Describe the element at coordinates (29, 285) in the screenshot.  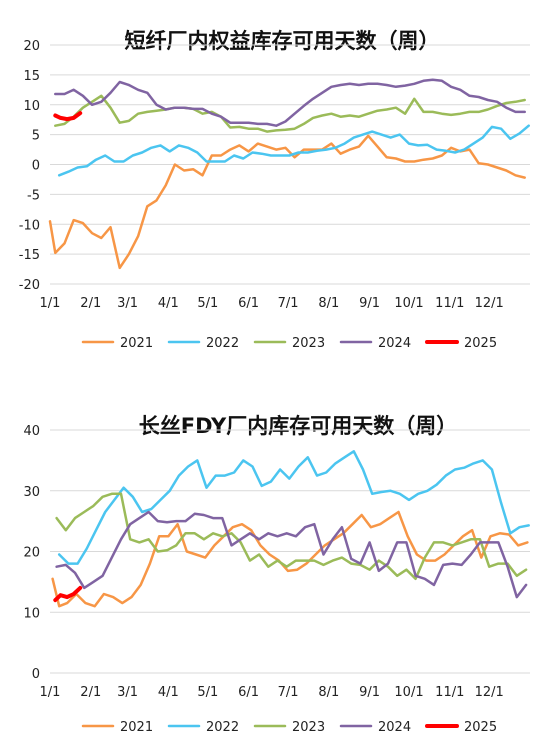
I see `y-tick-label: -20` at that location.